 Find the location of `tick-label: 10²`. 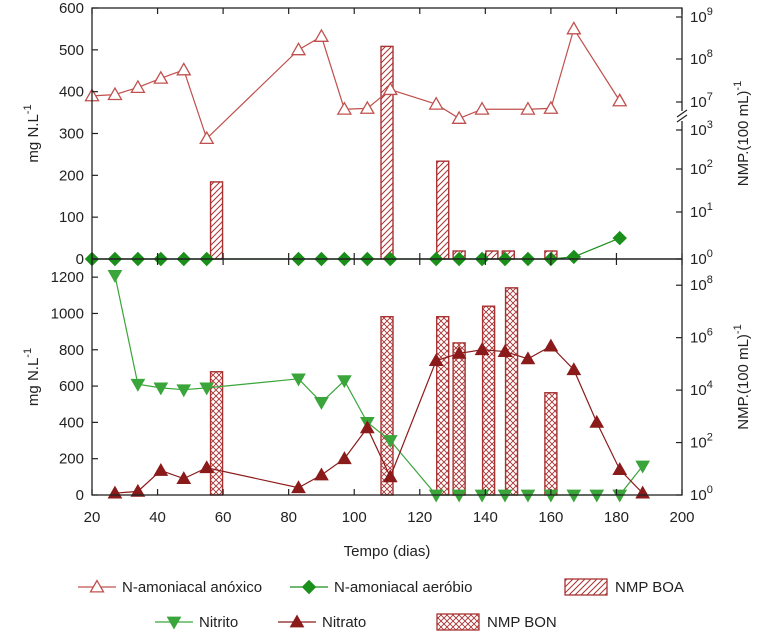

tick-label: 10² is located at coordinates (701, 442).